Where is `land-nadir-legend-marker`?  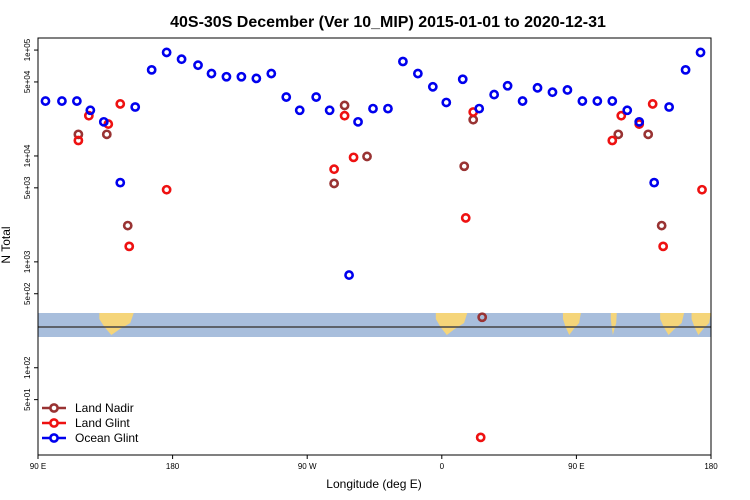 land-nadir-legend-marker is located at coordinates (54, 408).